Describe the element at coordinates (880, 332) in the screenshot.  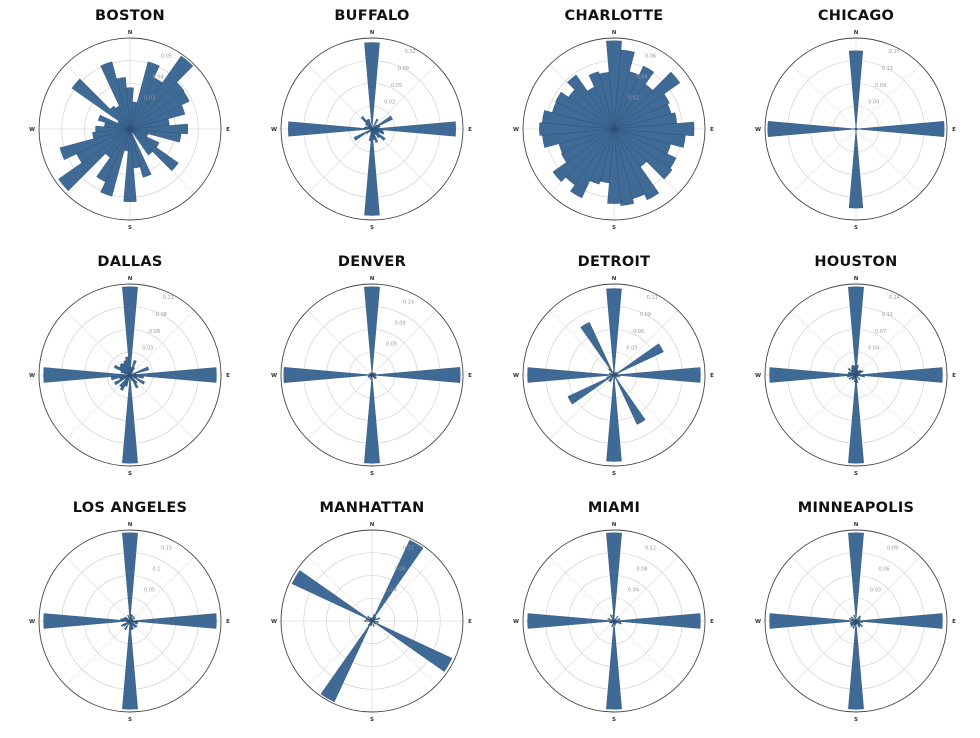
I see `radial-tick-label: 0.07` at that location.